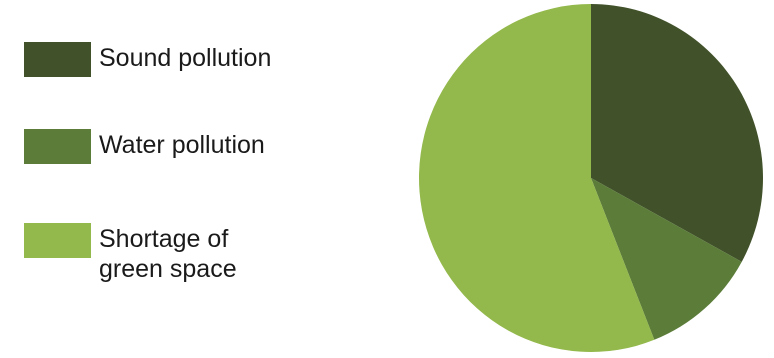 This screenshot has height=358, width=774. What do you see at coordinates (666, 259) in the screenshot?
I see `pie-slice-water-pollution` at bounding box center [666, 259].